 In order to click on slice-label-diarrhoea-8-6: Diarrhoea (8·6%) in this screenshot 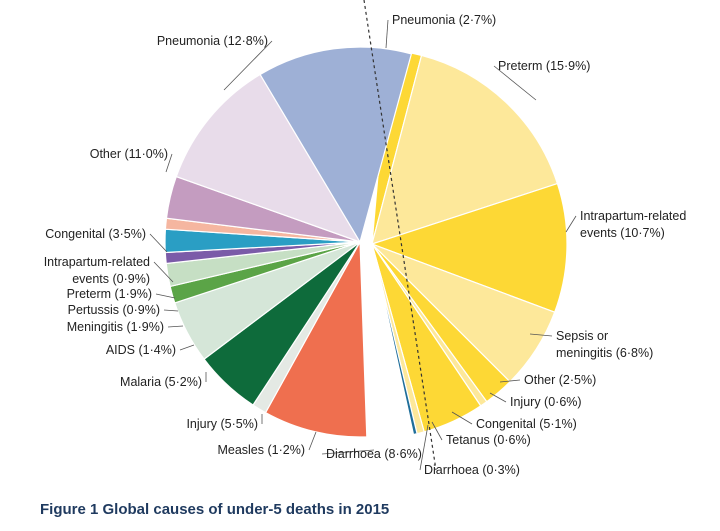, I will do `click(374, 454)`.